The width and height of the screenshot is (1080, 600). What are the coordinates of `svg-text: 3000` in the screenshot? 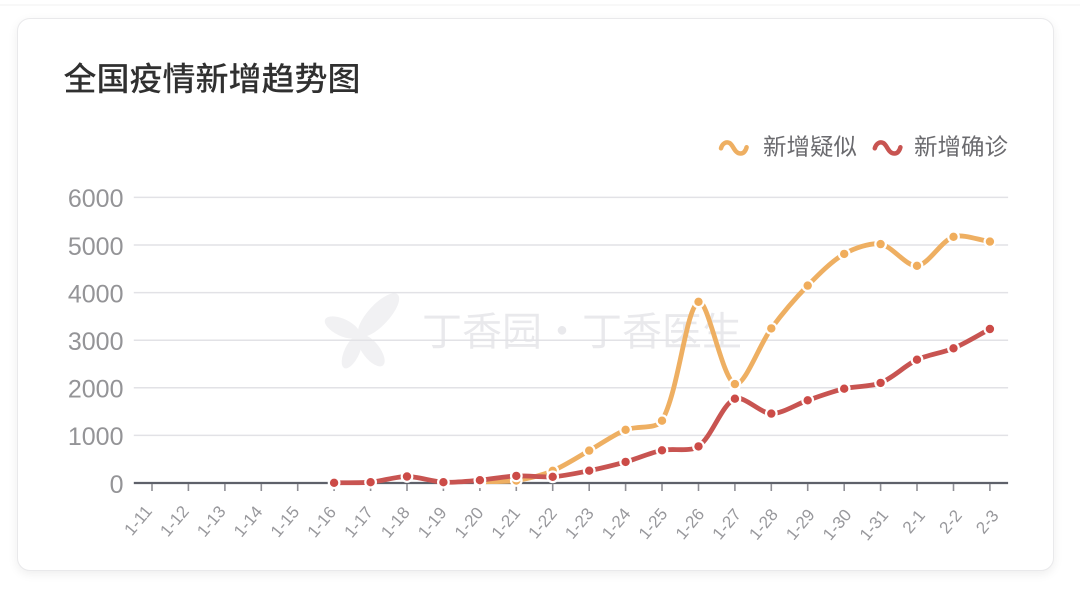 It's located at (96, 342).